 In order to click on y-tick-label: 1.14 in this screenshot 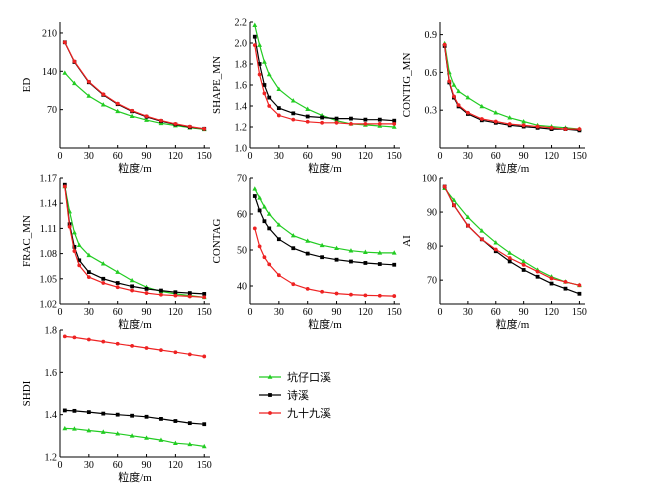, I will do `click(49, 204)`.